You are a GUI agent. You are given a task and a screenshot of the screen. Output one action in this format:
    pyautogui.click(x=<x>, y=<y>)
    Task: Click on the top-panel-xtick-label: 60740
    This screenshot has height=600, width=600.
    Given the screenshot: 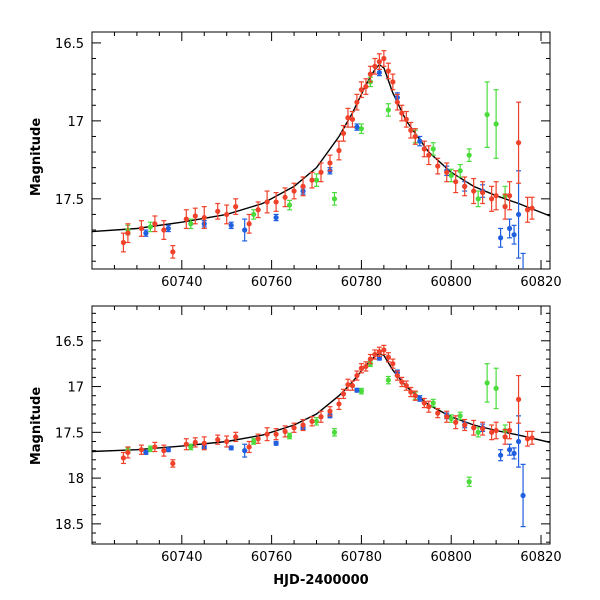 What is the action you would take?
    pyautogui.click(x=181, y=282)
    